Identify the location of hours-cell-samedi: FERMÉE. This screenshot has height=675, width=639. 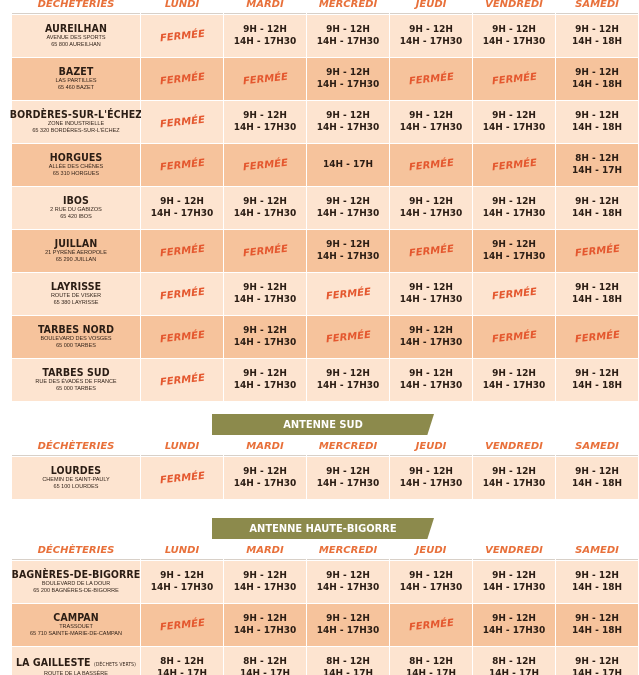
(597, 337).